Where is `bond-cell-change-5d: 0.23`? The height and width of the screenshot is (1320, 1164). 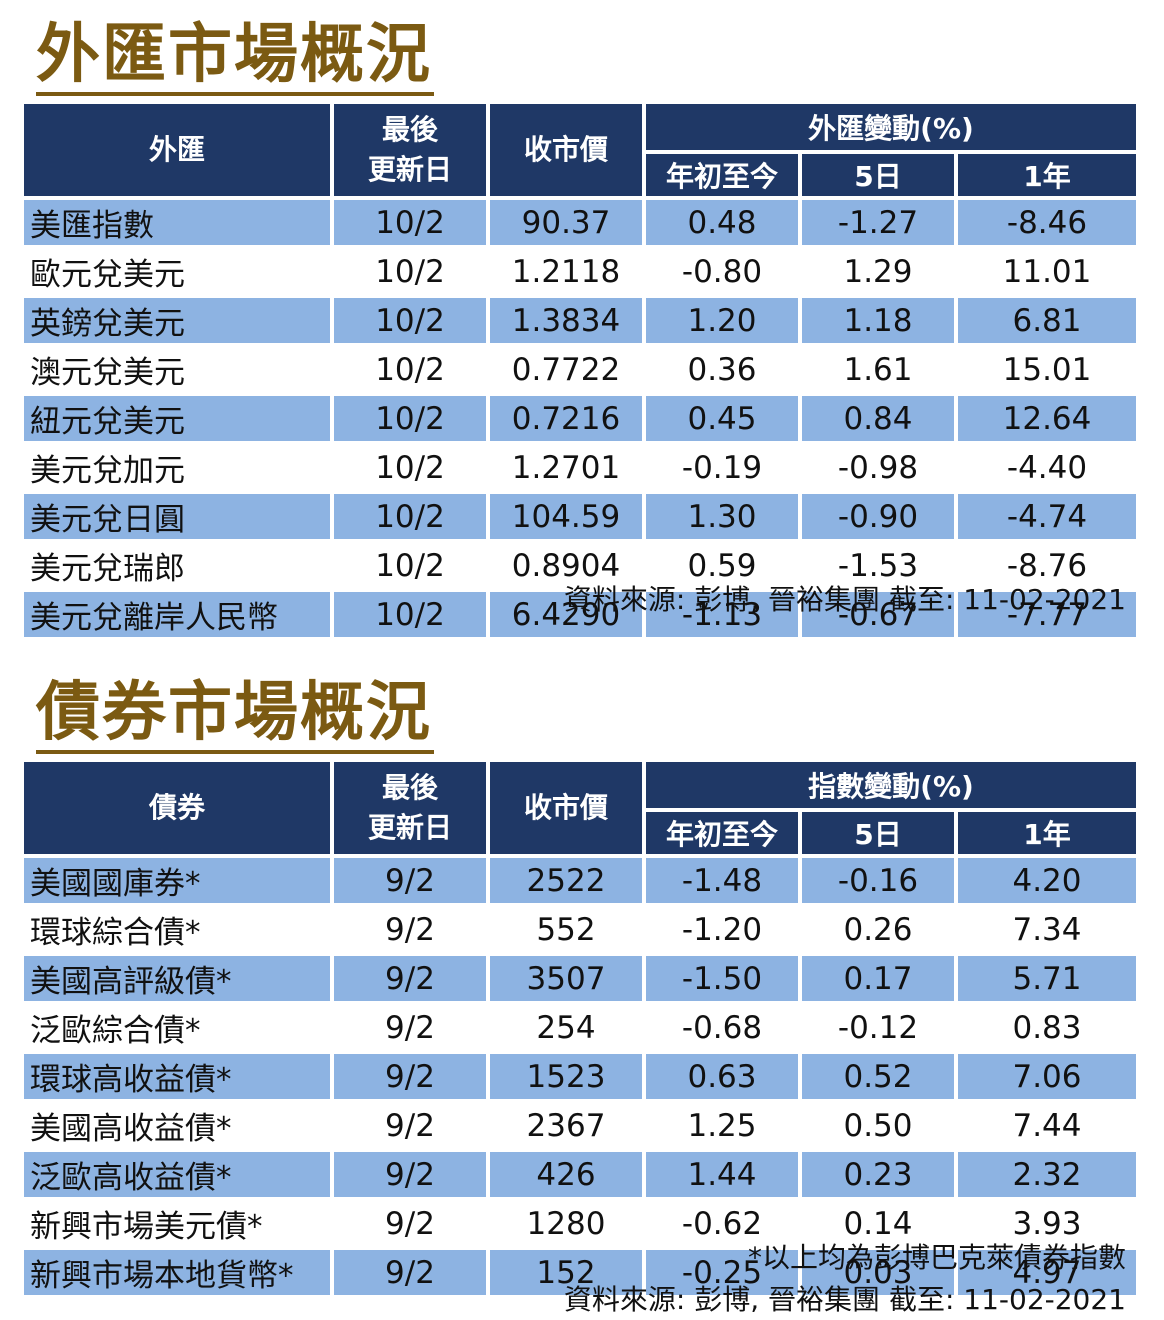 bond-cell-change-5d: 0.23 is located at coordinates (880, 1176).